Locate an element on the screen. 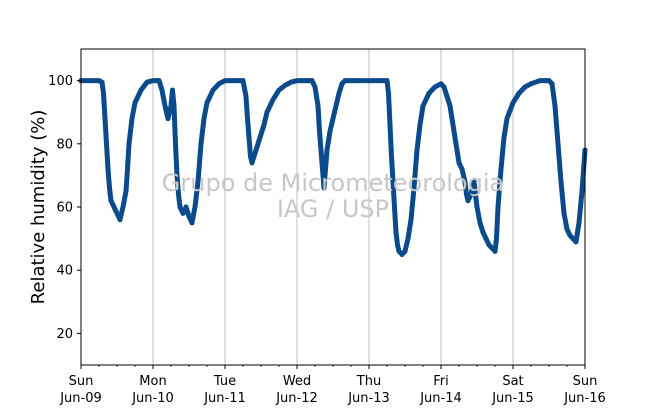 The image size is (650, 409). x-tick-date: Jun-09 is located at coordinates (80, 398).